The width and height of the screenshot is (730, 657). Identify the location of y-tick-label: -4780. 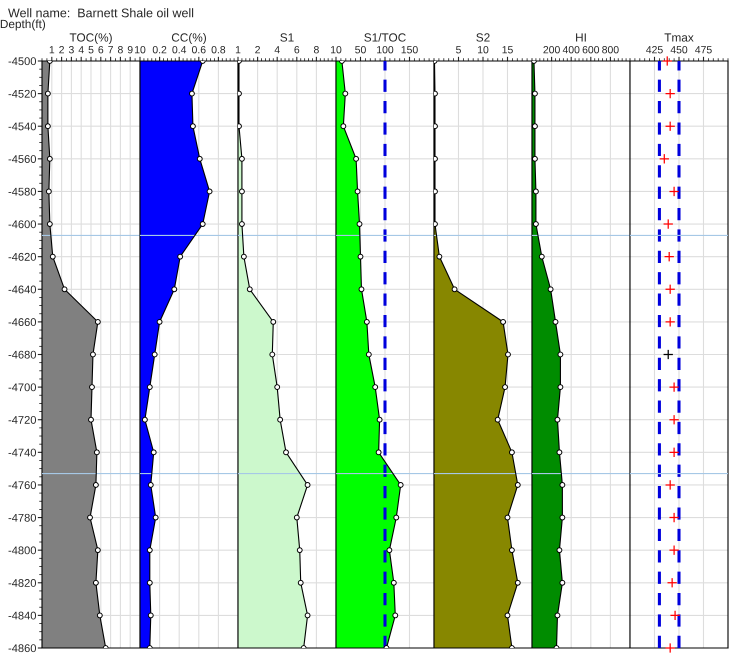
(22, 518).